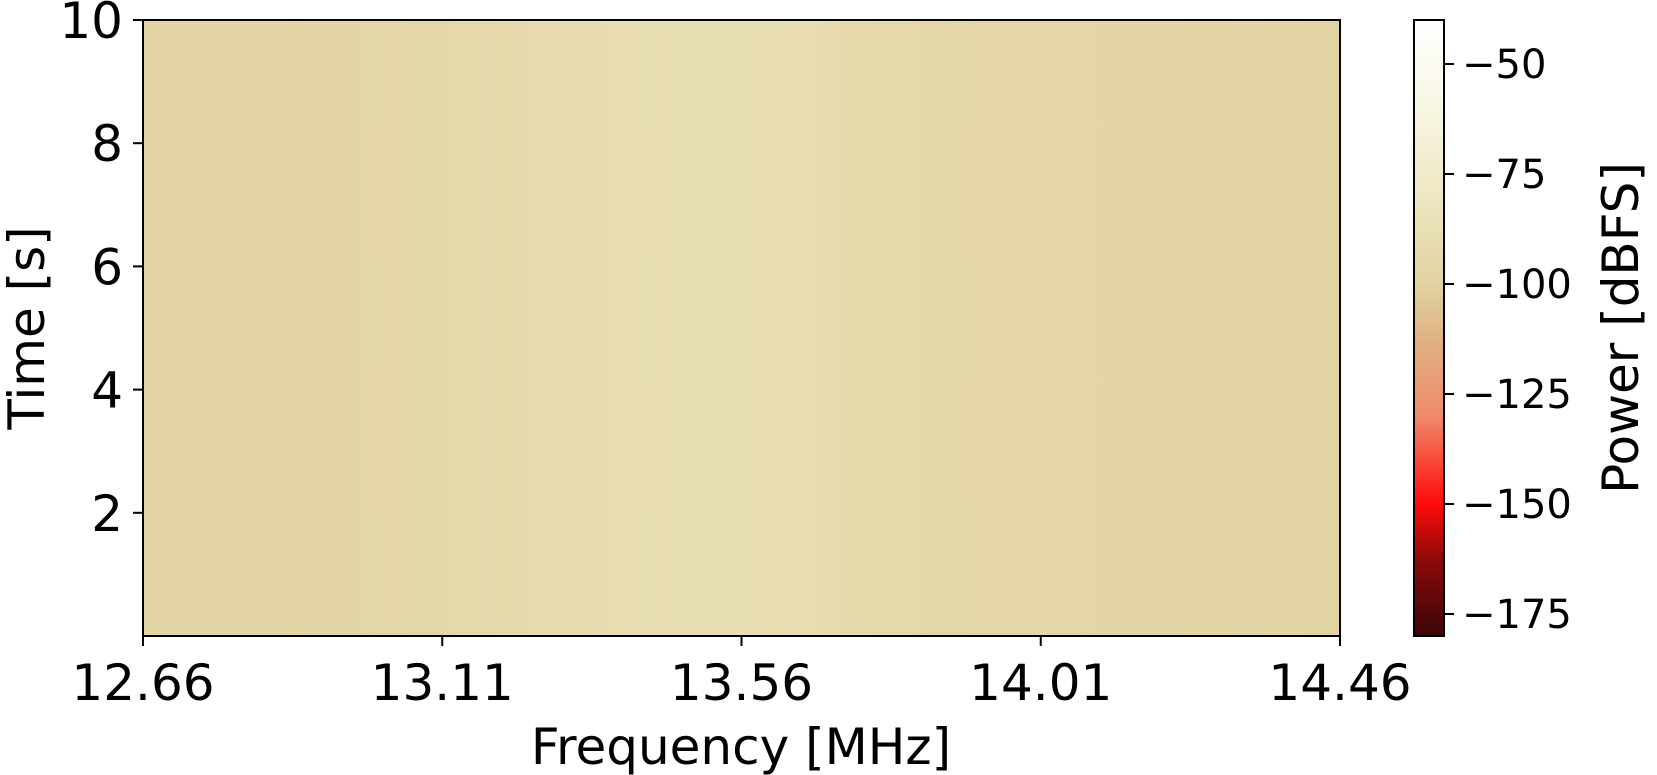  What do you see at coordinates (107, 267) in the screenshot?
I see `y-tick-label: 6` at bounding box center [107, 267].